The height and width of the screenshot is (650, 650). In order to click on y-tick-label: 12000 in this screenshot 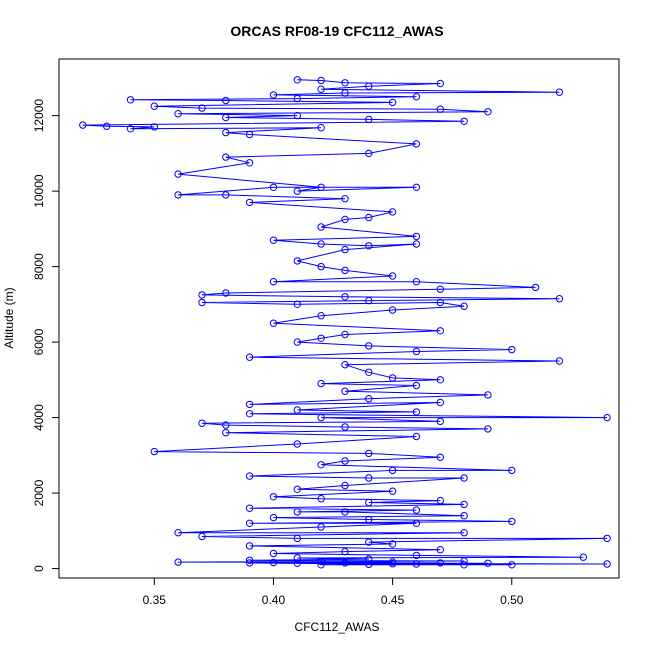, I will do `click(39, 116)`.